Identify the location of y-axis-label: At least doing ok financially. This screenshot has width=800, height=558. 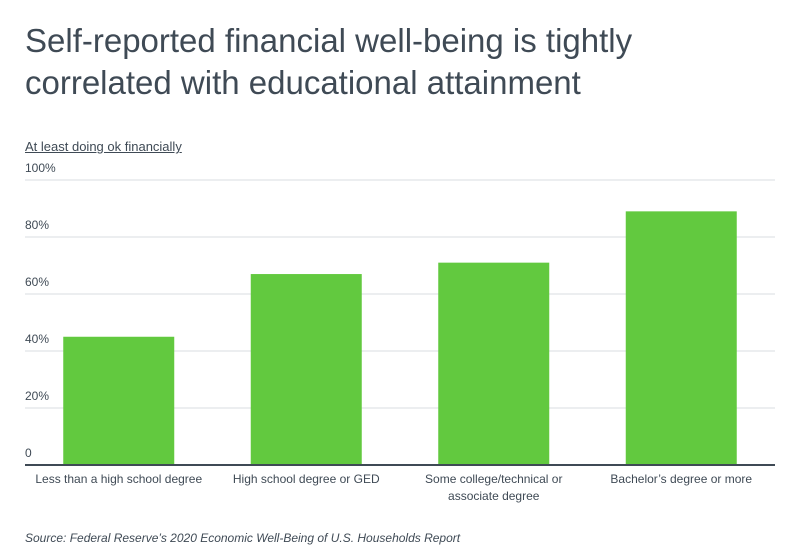
(103, 146).